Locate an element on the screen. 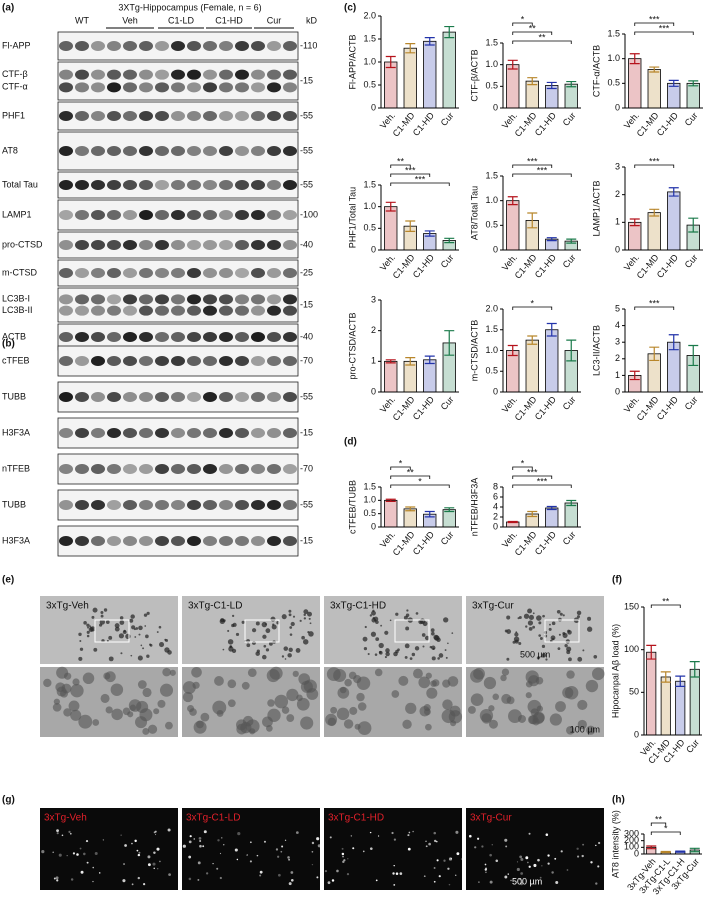 This screenshot has height=907, width=709. scale-bar-label: 500 µm is located at coordinates (527, 881).